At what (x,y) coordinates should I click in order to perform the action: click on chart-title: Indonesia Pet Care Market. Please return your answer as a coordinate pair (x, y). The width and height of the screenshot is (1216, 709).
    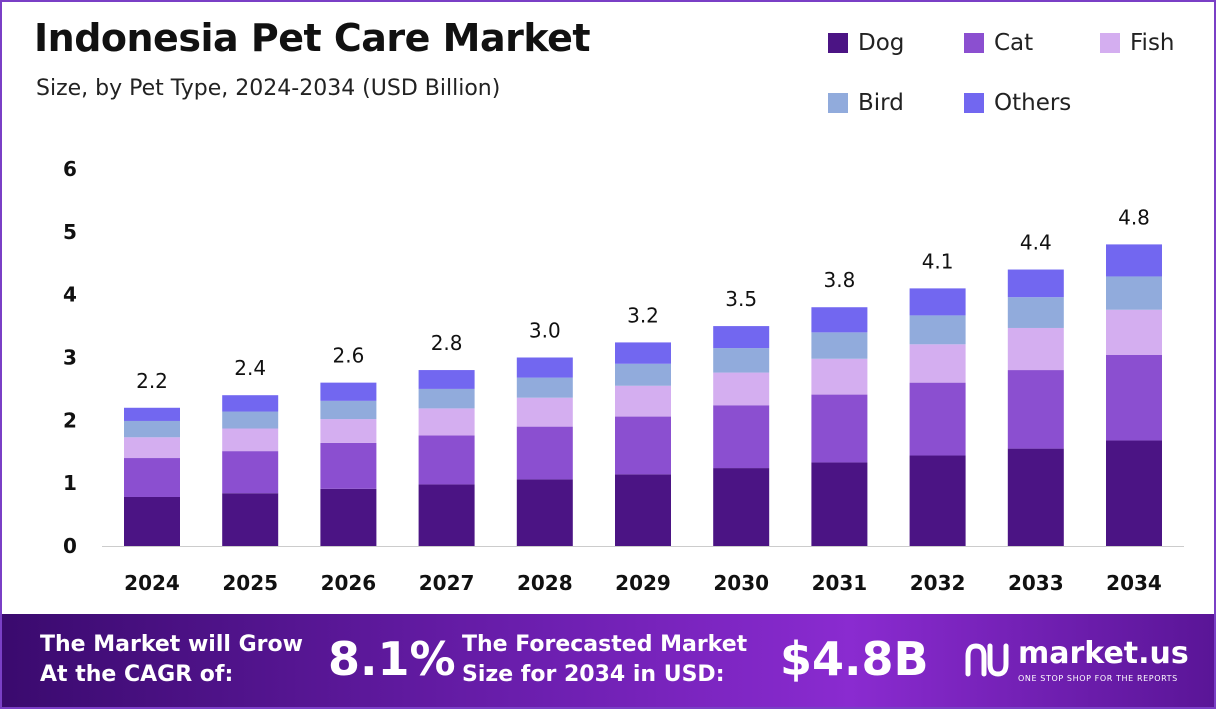
    Looking at the image, I should click on (312, 38).